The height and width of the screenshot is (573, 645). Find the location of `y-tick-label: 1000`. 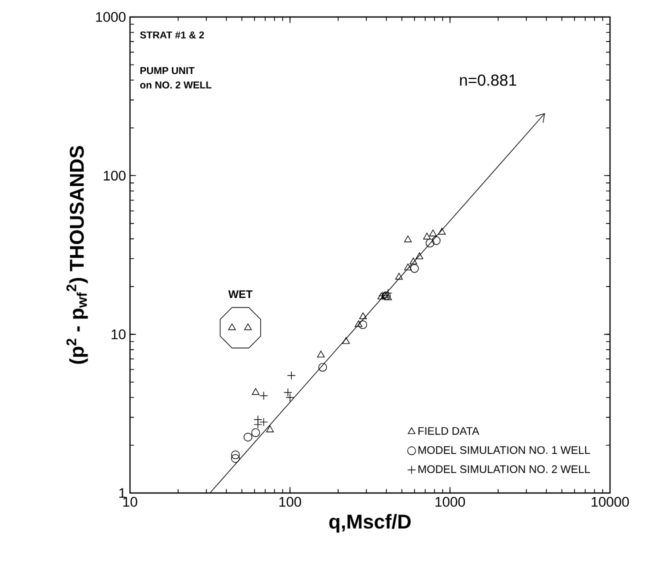

y-tick-label: 1000 is located at coordinates (111, 17).